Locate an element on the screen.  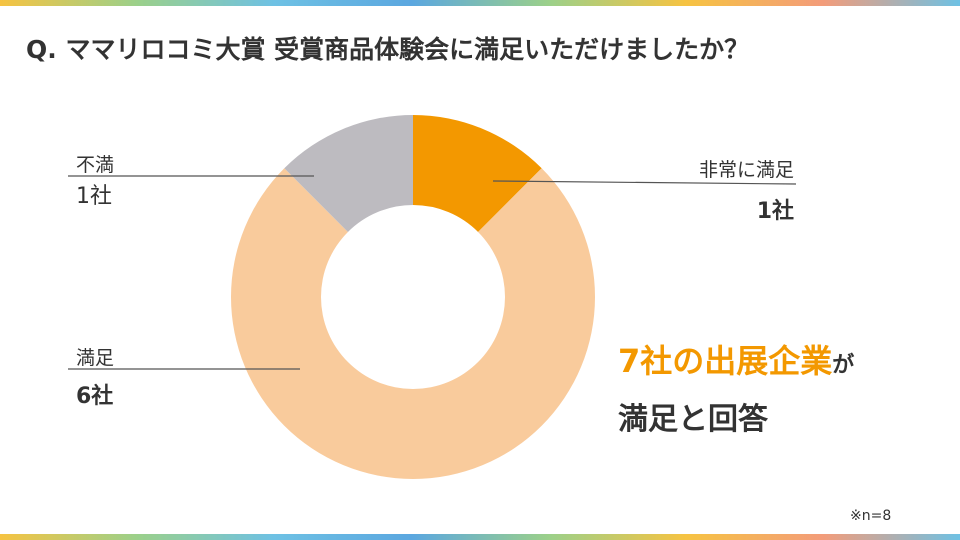
headline-line2: 満足と回答 is located at coordinates (693, 419).